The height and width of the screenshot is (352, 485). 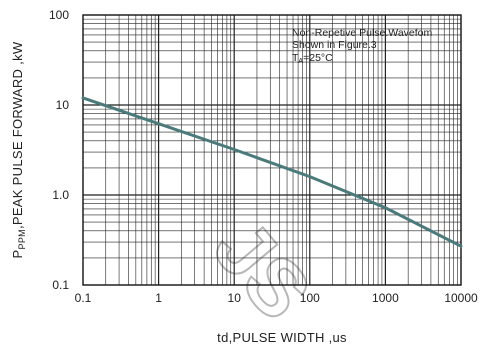 What do you see at coordinates (310, 298) in the screenshot?
I see `x-tick-label: 100` at bounding box center [310, 298].